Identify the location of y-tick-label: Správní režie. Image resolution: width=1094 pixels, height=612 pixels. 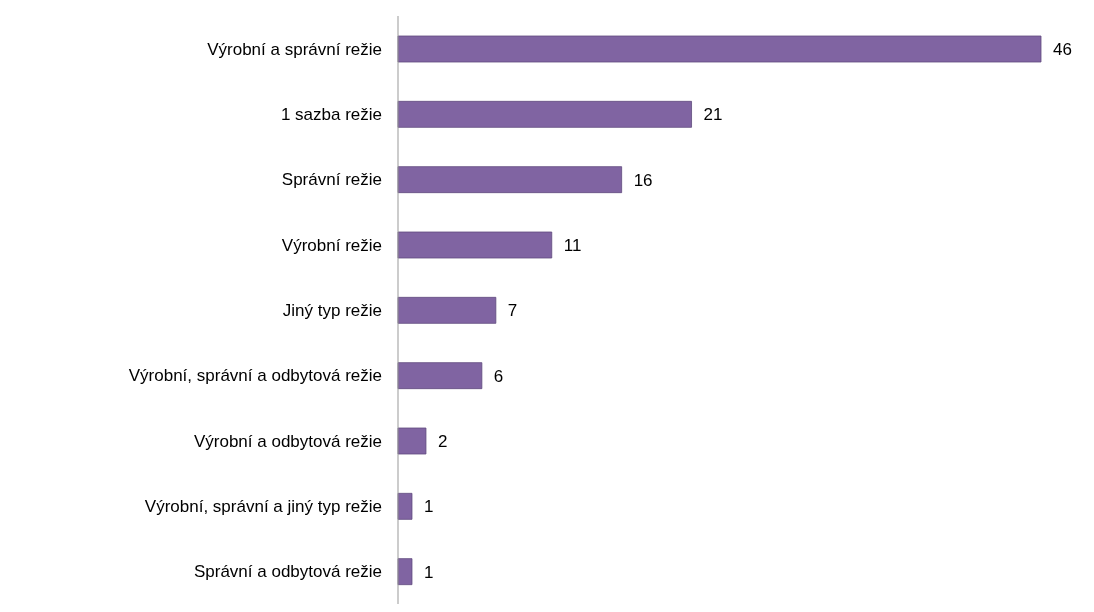
(331, 180).